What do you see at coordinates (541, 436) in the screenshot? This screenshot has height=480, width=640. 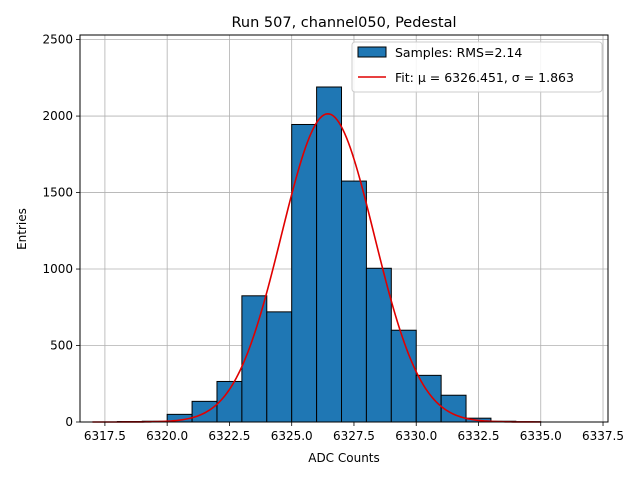 I see `x-tick-label: 6335.0` at bounding box center [541, 436].